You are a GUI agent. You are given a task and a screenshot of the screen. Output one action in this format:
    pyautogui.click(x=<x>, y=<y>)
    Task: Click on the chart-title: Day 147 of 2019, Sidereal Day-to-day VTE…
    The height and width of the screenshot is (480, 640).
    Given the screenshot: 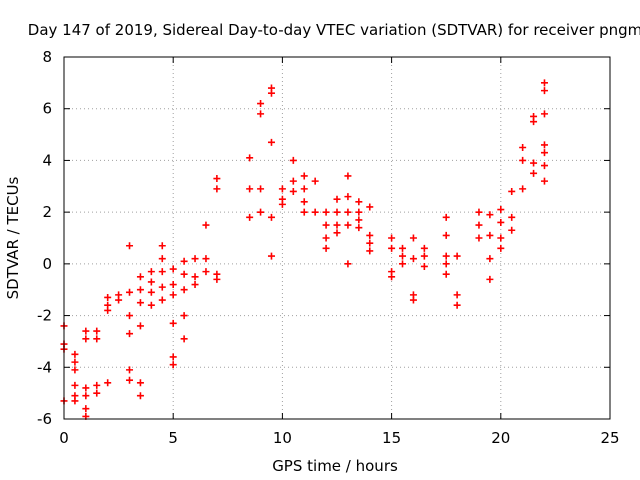 What is the action you would take?
    pyautogui.click(x=334, y=30)
    